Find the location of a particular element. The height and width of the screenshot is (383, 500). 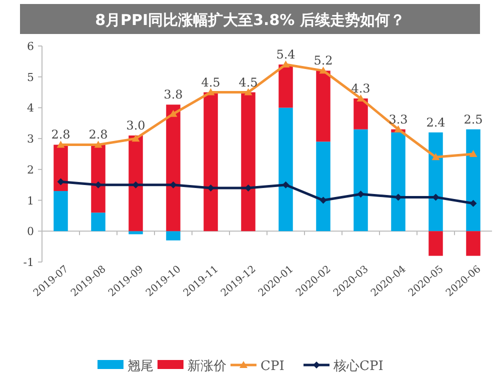

legend-label: 新涨价 is located at coordinates (207, 366).